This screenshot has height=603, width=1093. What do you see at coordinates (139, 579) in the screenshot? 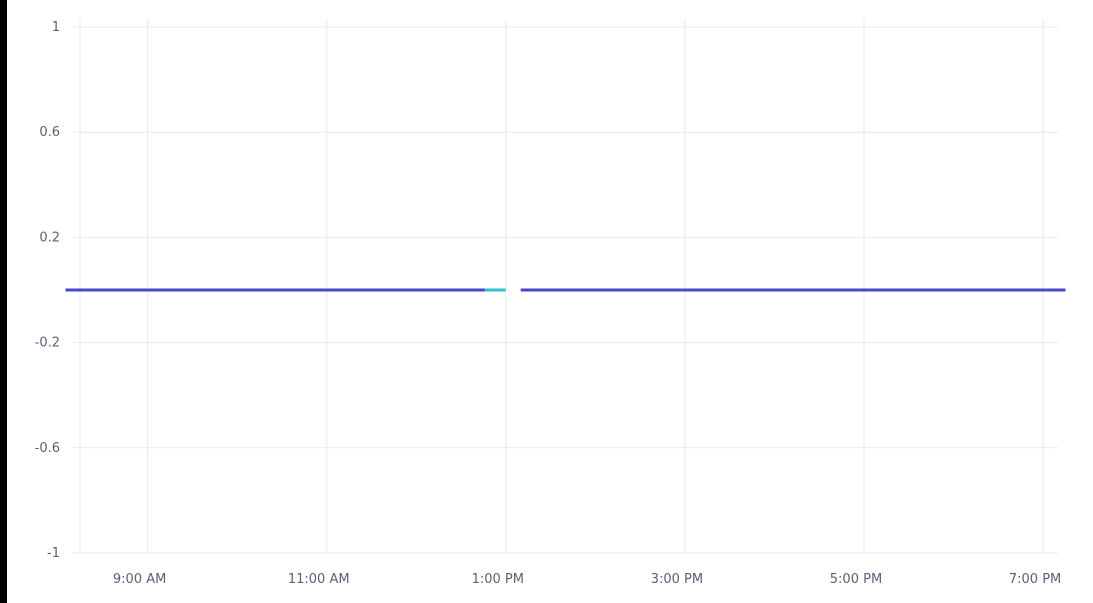
I see `x-tick-label: 9:00 AM` at bounding box center [139, 579].